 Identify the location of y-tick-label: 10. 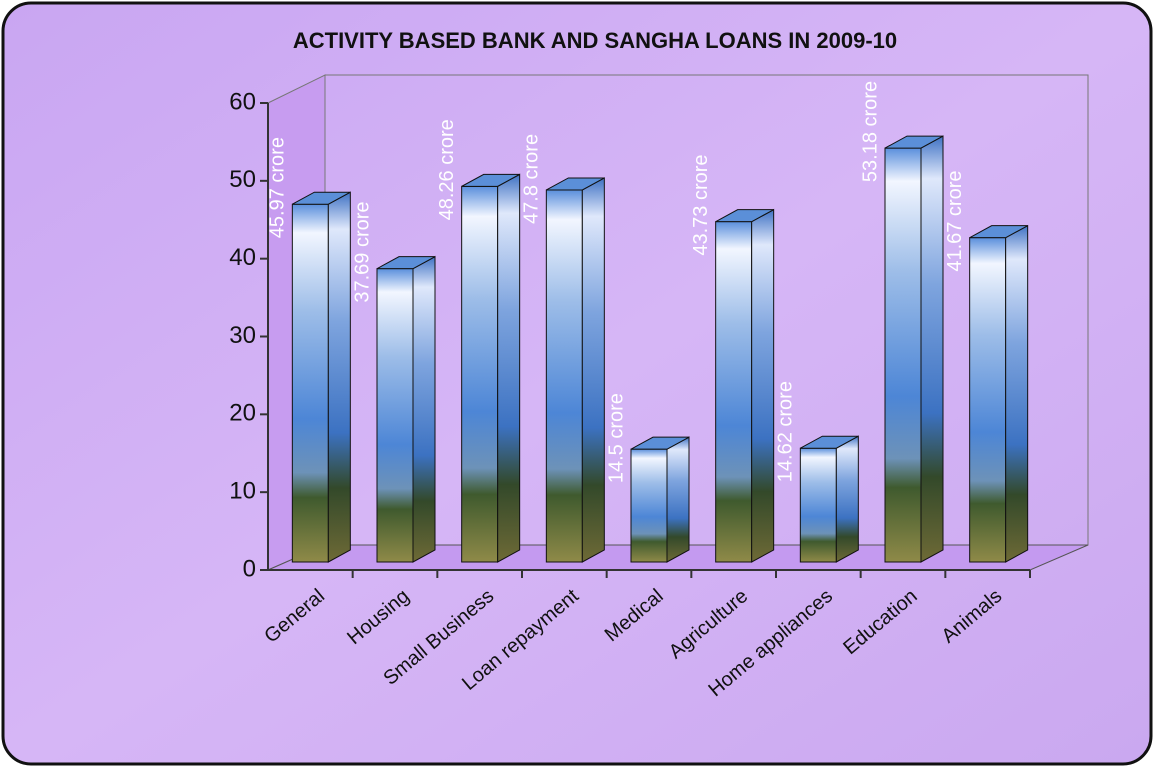
(242, 491).